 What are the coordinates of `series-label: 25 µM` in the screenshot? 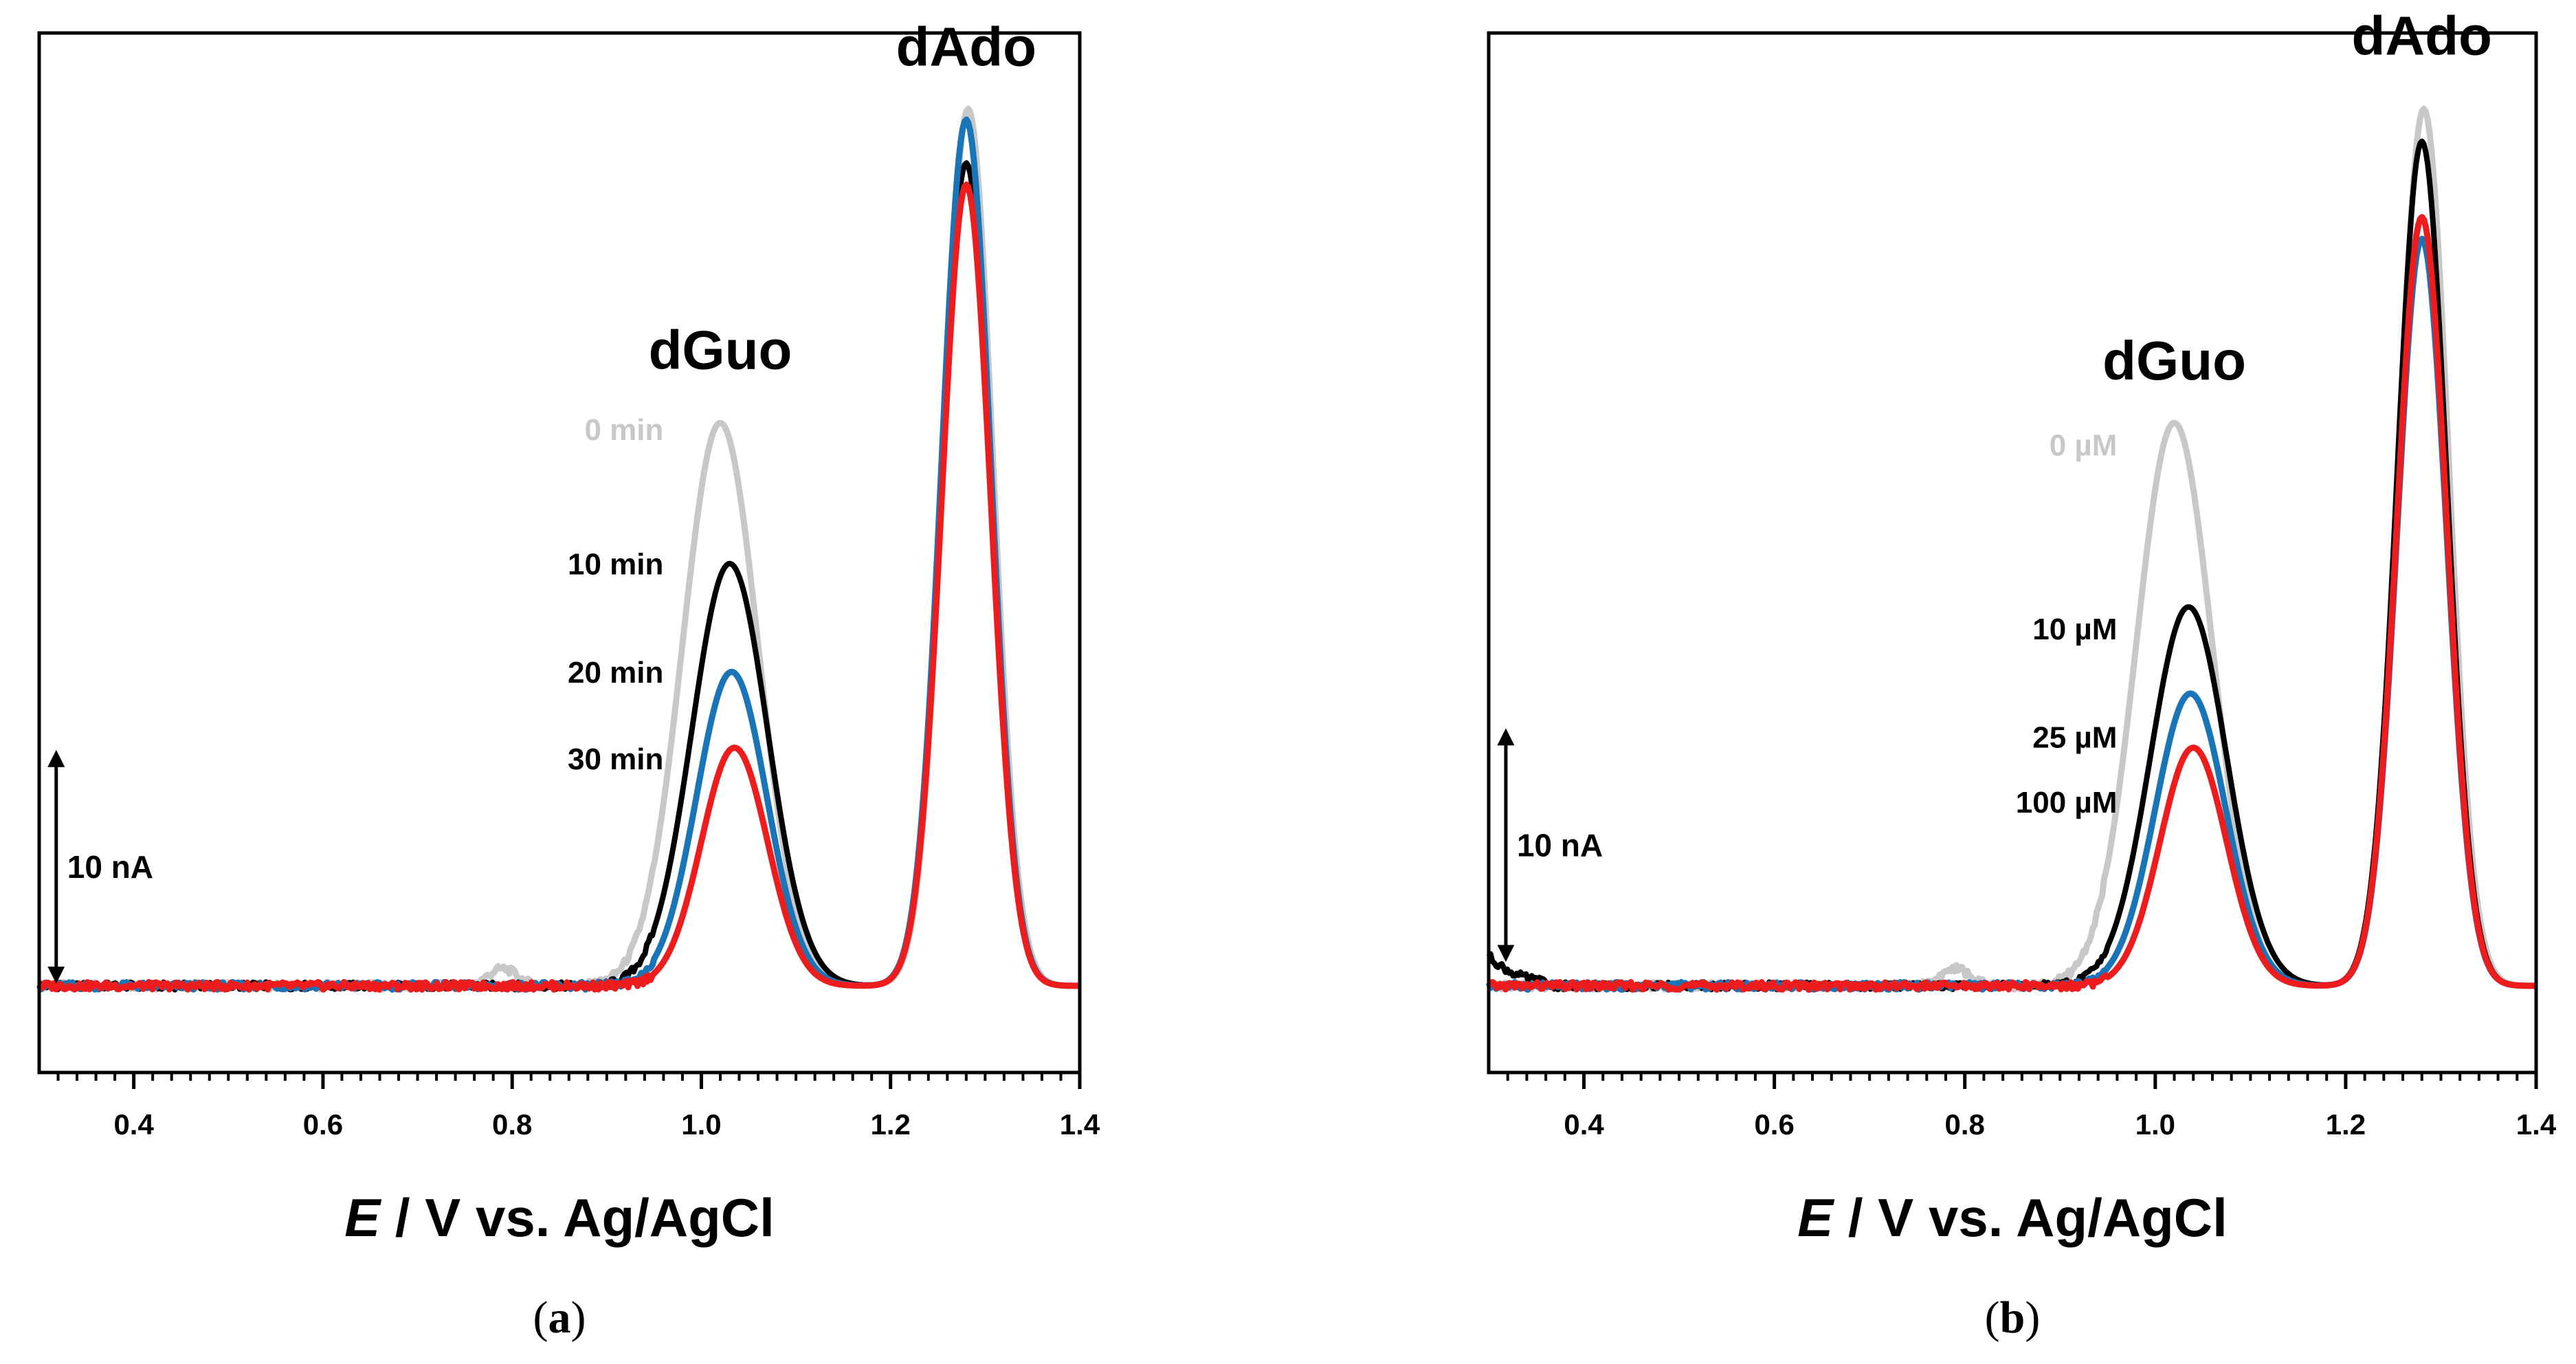 It's located at (2074, 738).